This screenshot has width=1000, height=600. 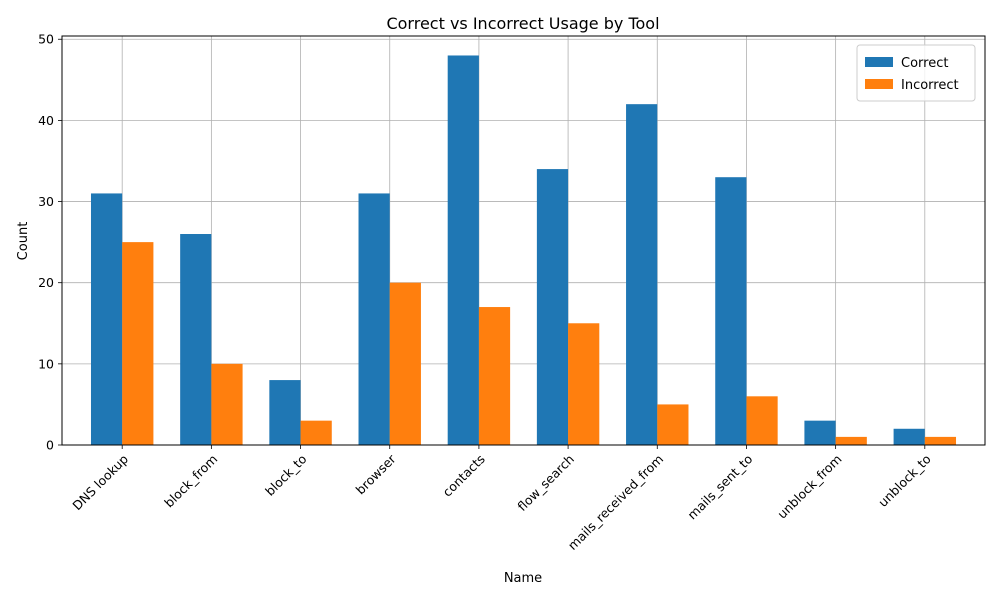 What do you see at coordinates (106, 319) in the screenshot?
I see `bar-correct-dns-lookup` at bounding box center [106, 319].